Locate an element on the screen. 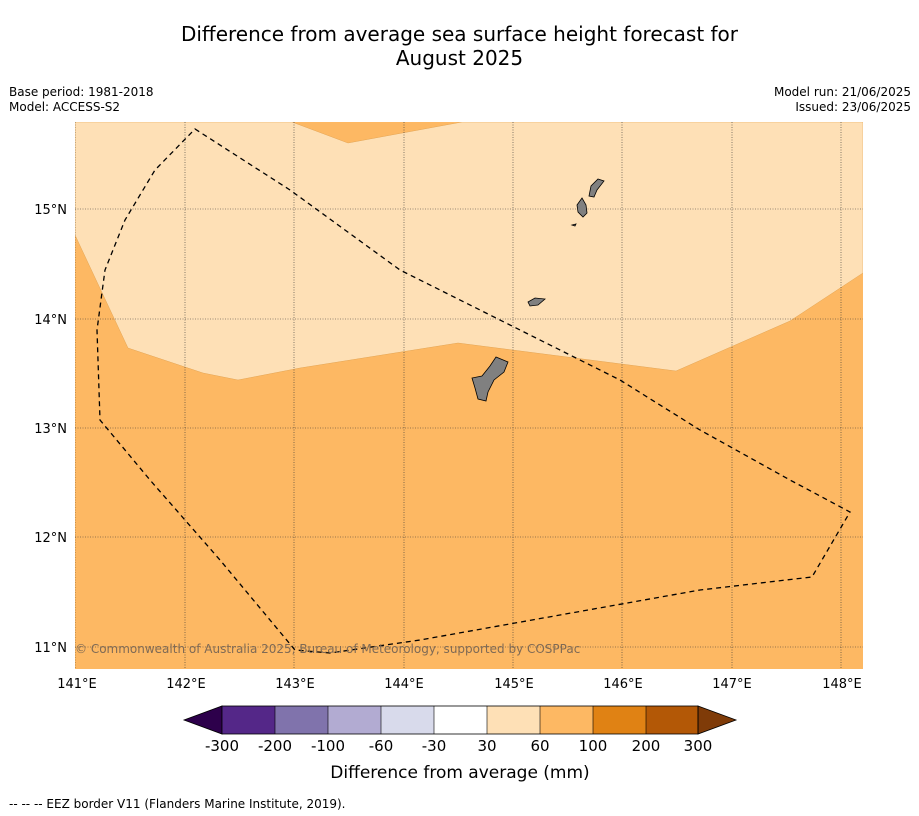 This screenshot has width=919, height=816. lon-label: 148°E is located at coordinates (842, 684).